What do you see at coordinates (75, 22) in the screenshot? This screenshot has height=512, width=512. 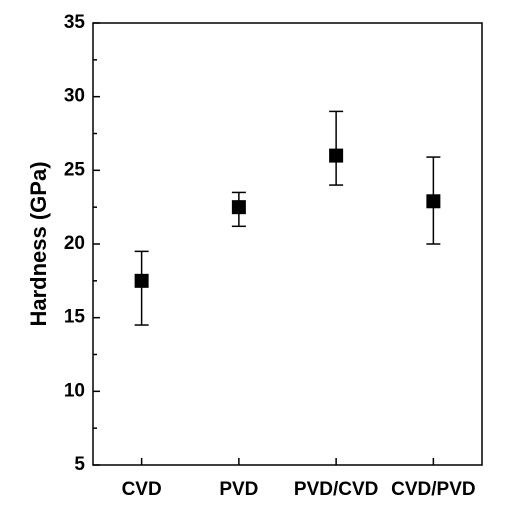 I see `y-tick-label: 35` at bounding box center [75, 22].